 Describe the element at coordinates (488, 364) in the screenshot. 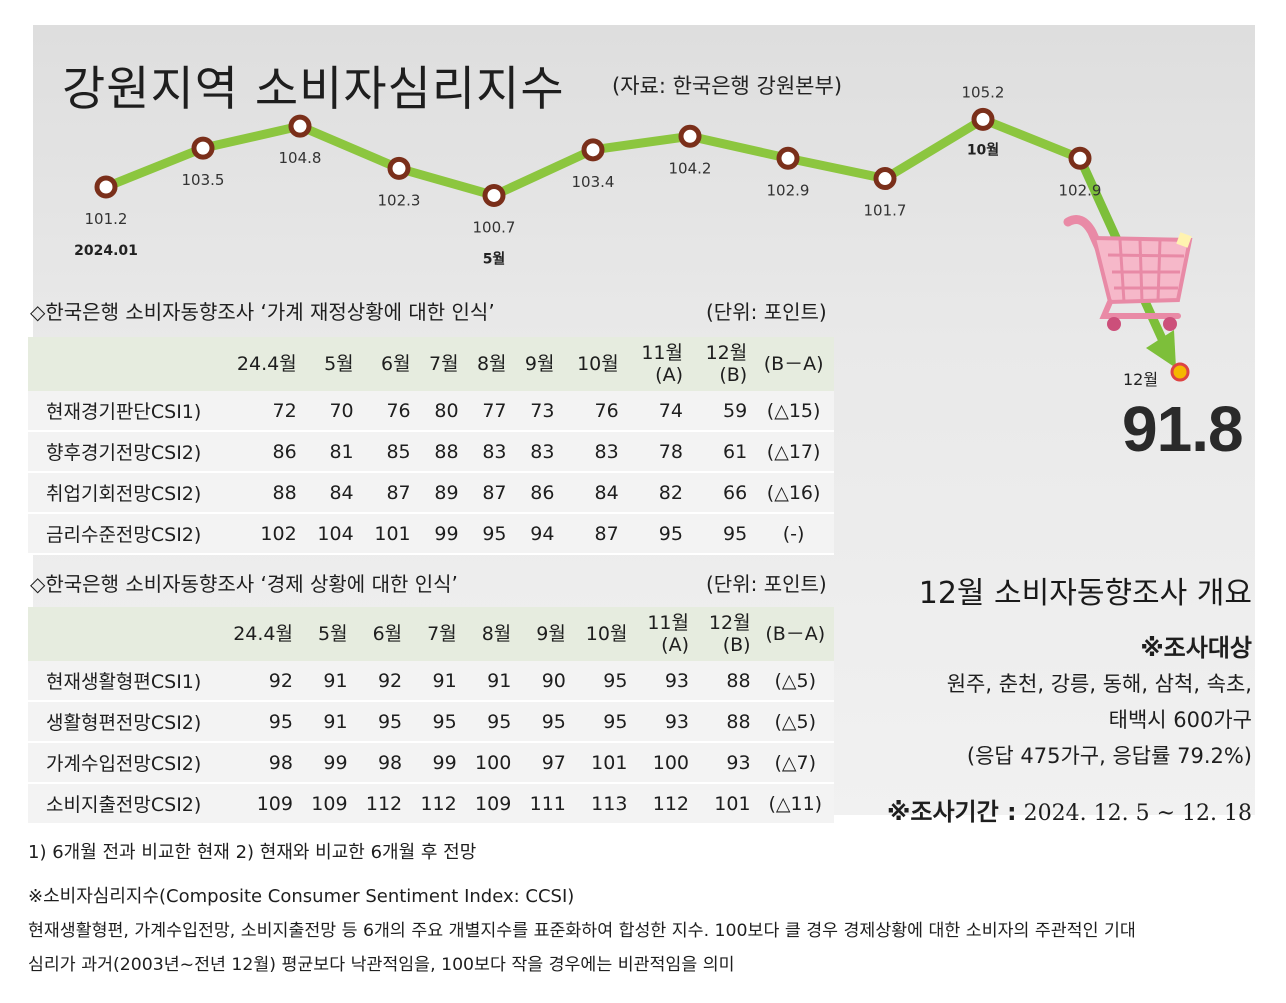

I see `column-header: 8월` at that location.